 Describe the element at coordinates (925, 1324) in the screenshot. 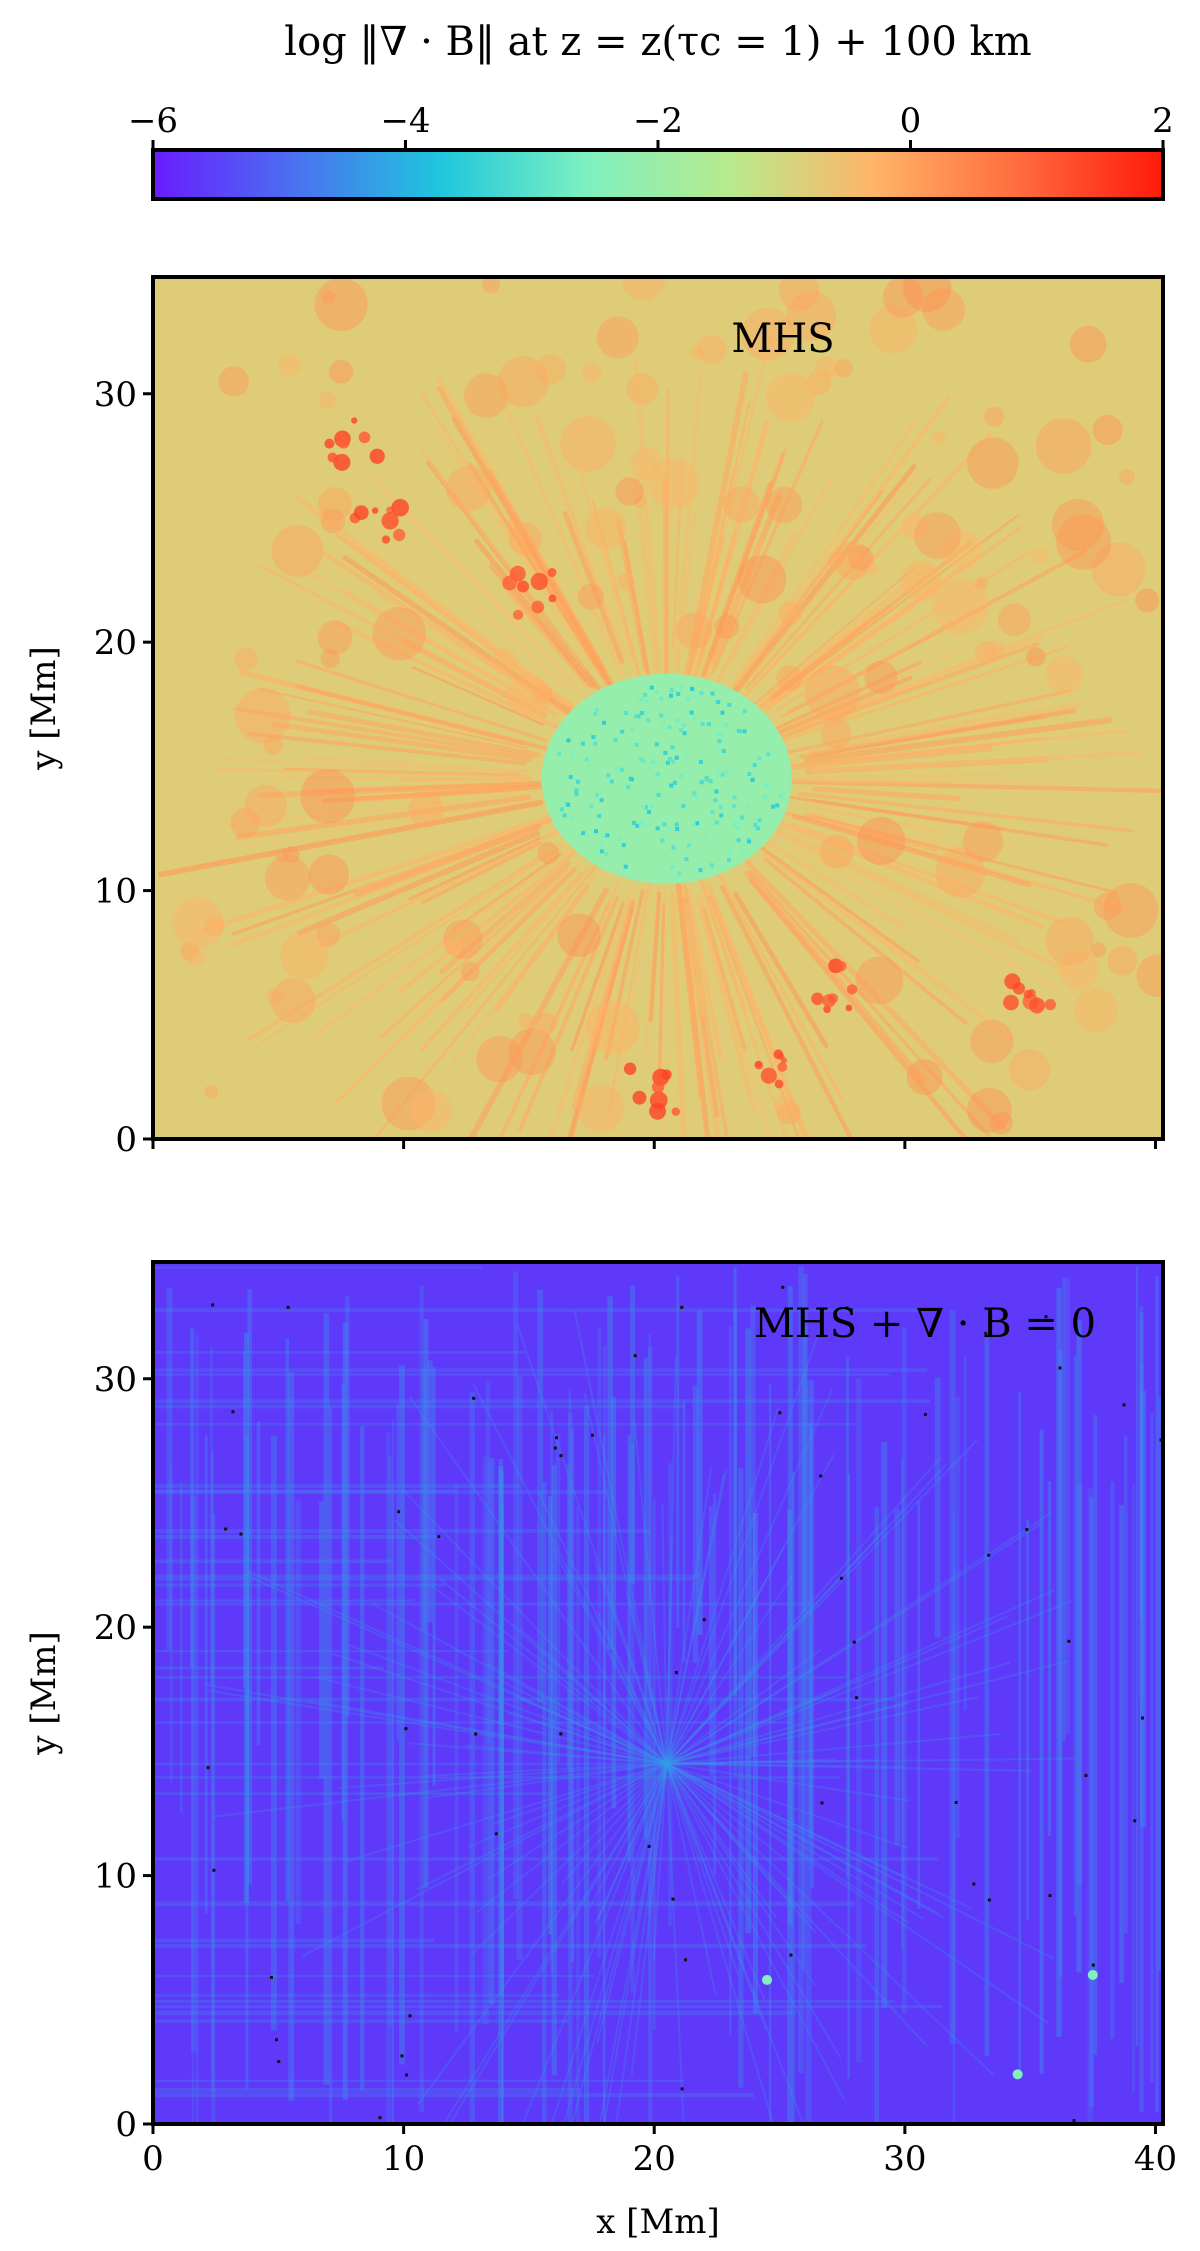

I see `panel-mhs-divfree-annotation: MHS + ∇ · B = 0` at that location.